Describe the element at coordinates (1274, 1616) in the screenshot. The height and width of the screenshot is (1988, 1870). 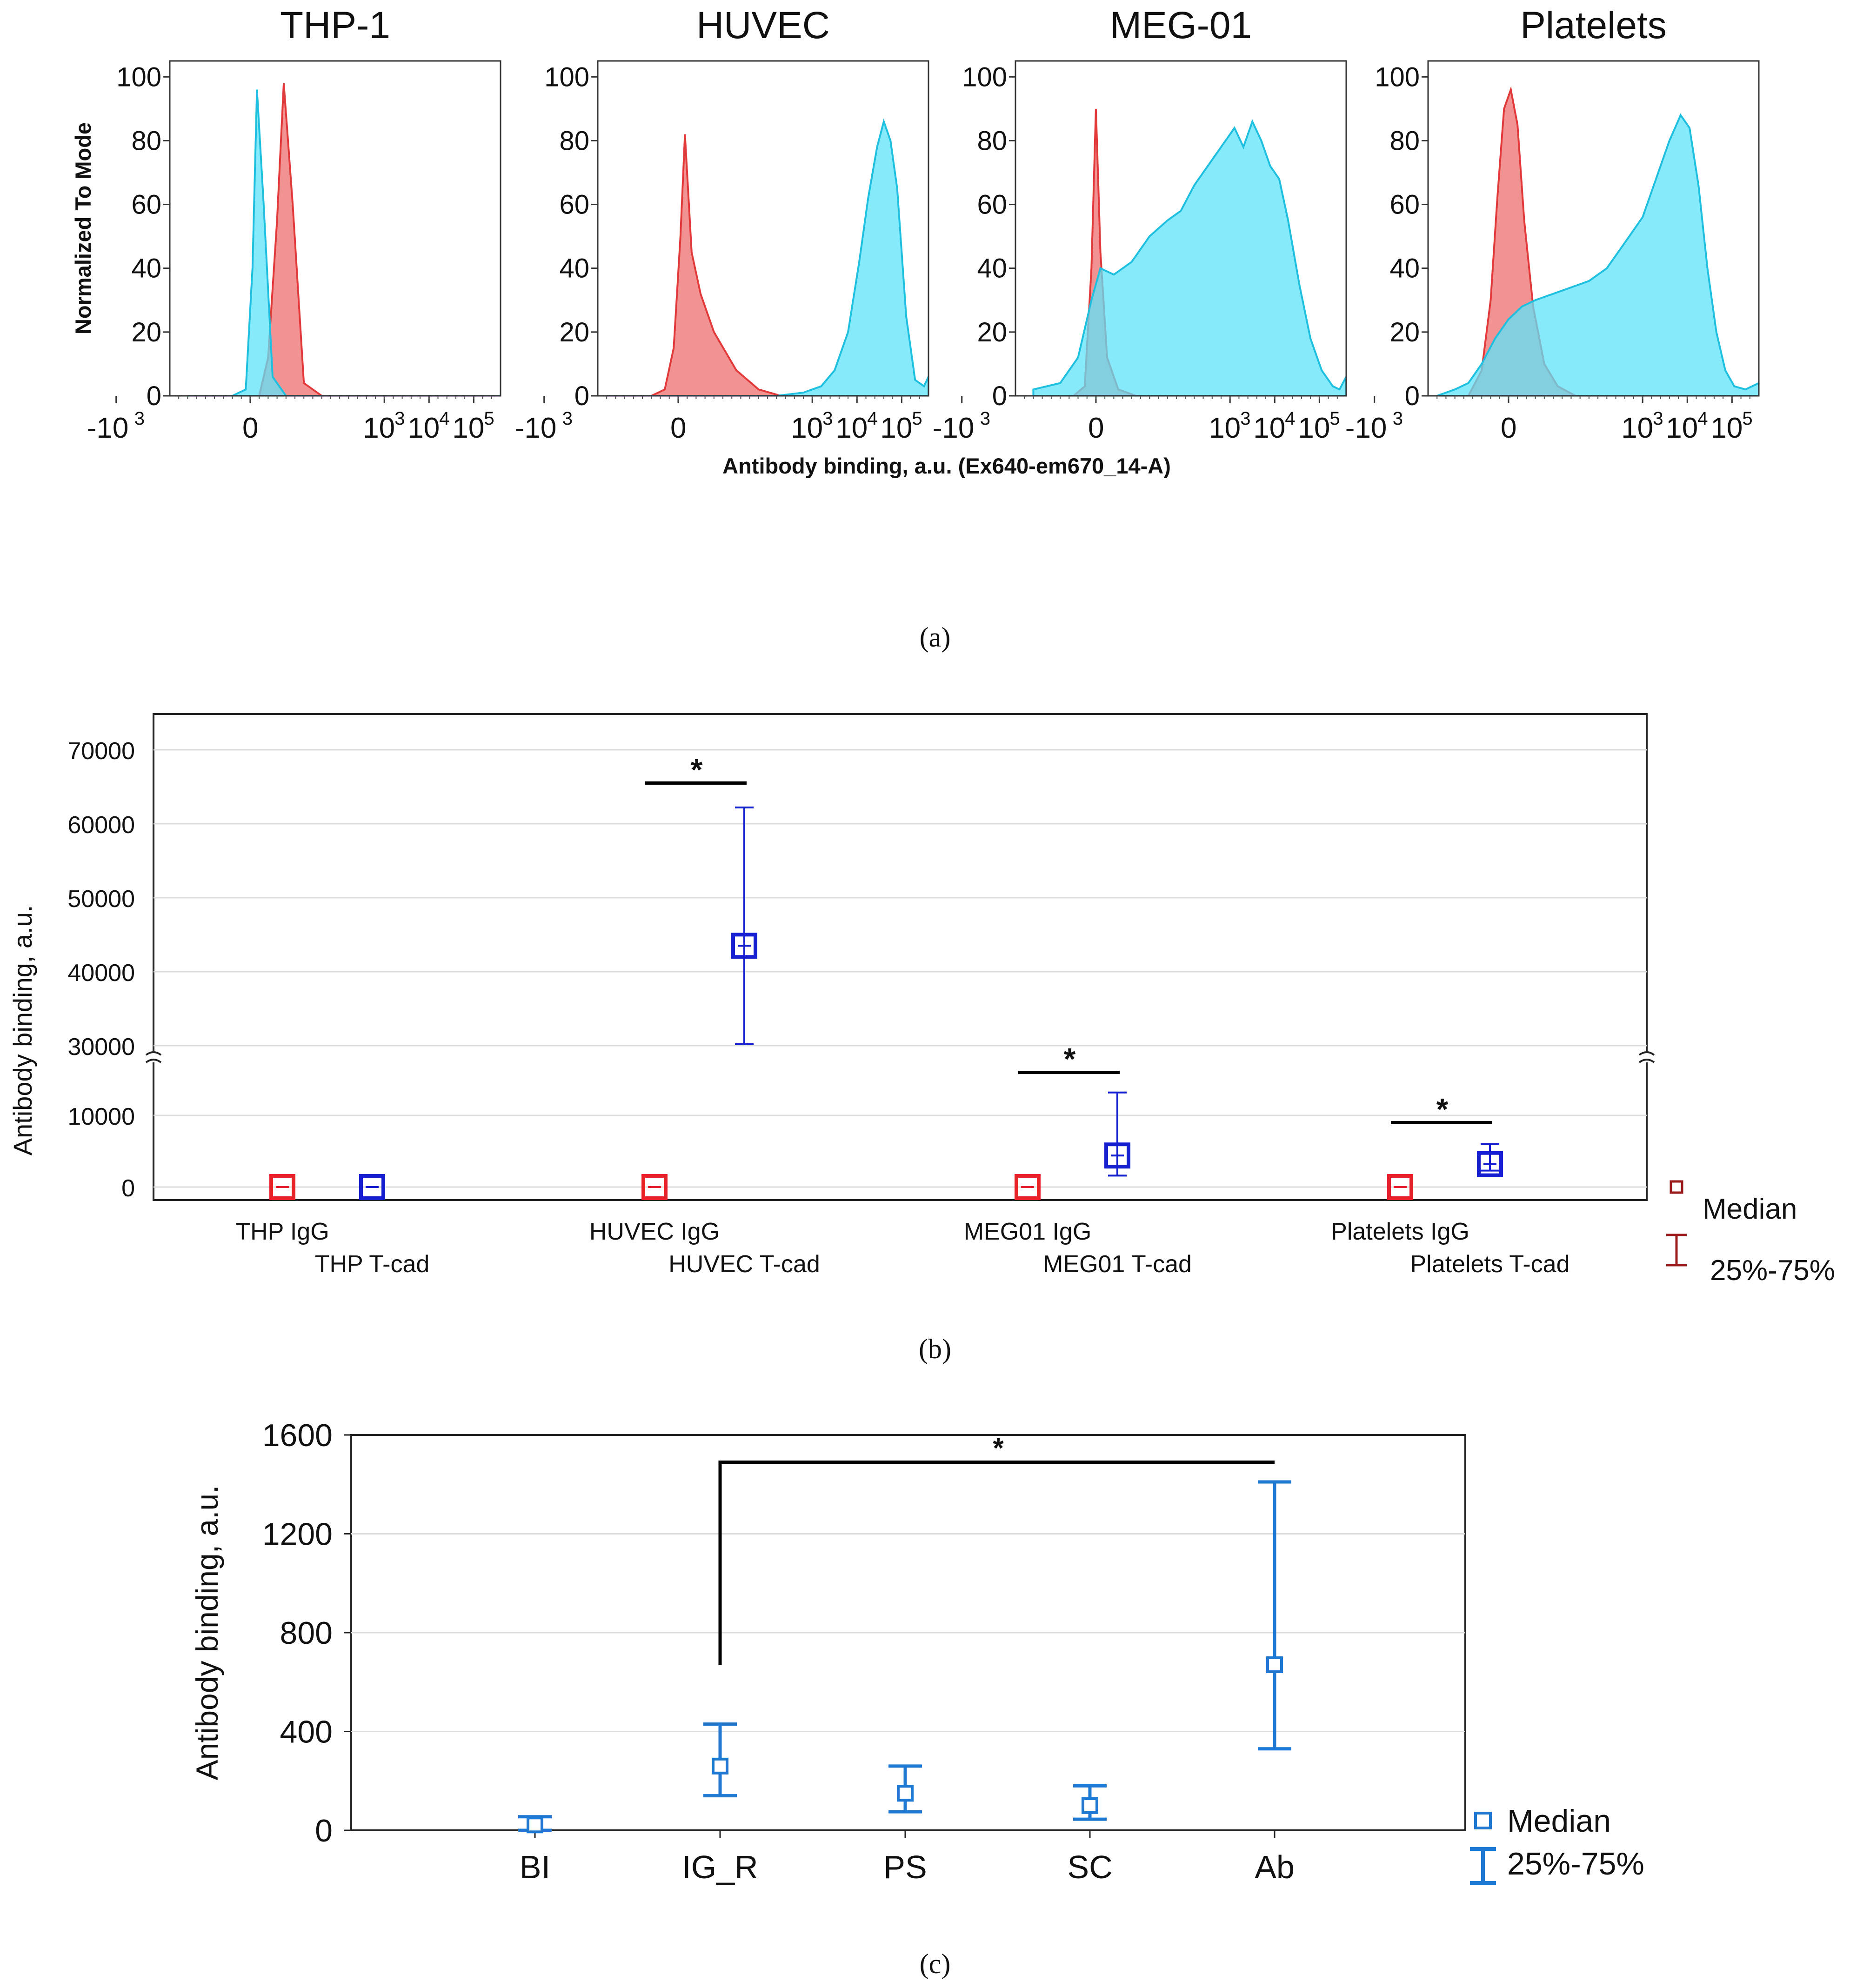
I see `median-iqr-ab` at that location.